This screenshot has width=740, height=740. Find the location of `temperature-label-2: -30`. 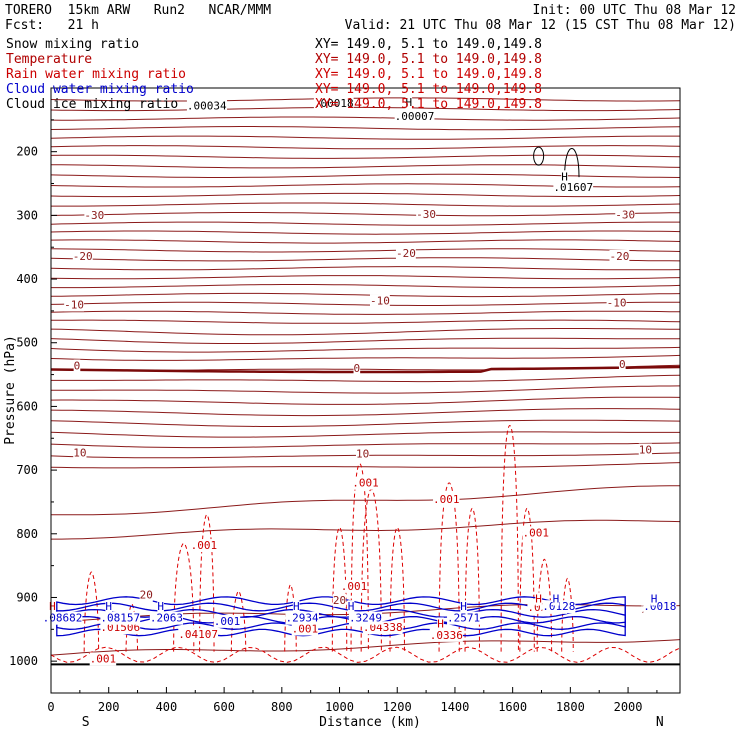

temperature-label-2: -30 is located at coordinates (625, 215).